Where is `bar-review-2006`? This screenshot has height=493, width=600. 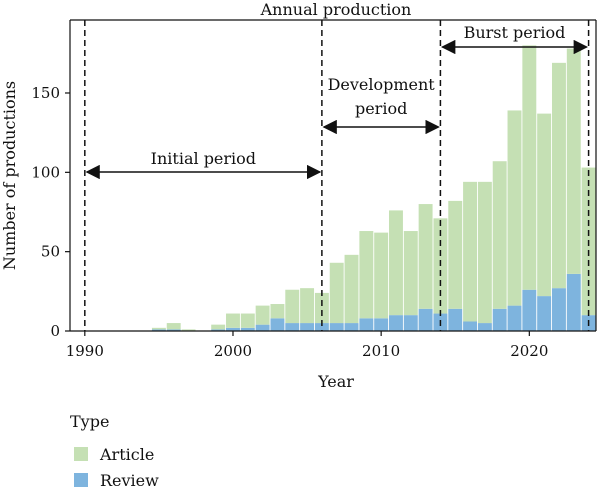 bar-review-2006 is located at coordinates (321, 327).